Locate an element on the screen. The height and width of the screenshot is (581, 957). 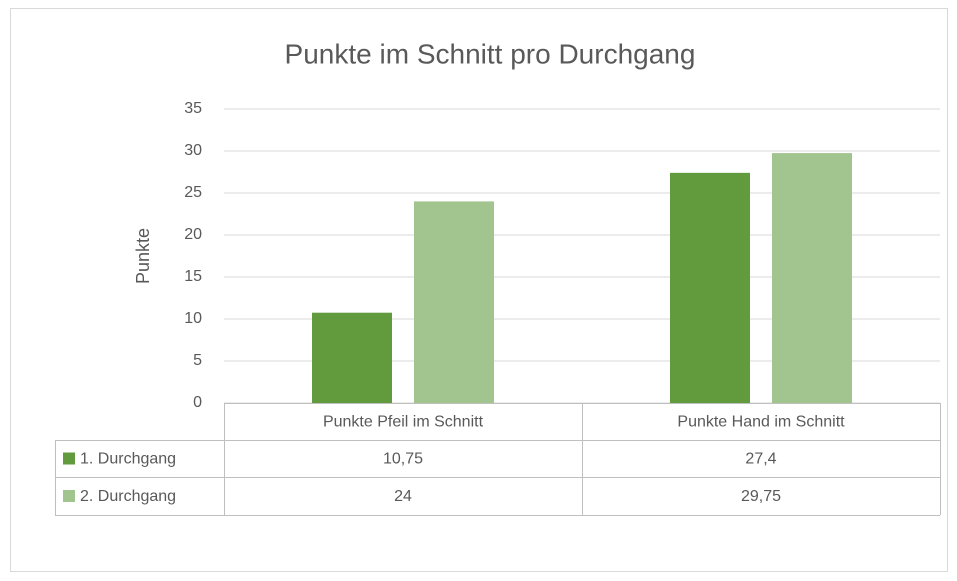
y-tick-label: 35 is located at coordinates (193, 108).